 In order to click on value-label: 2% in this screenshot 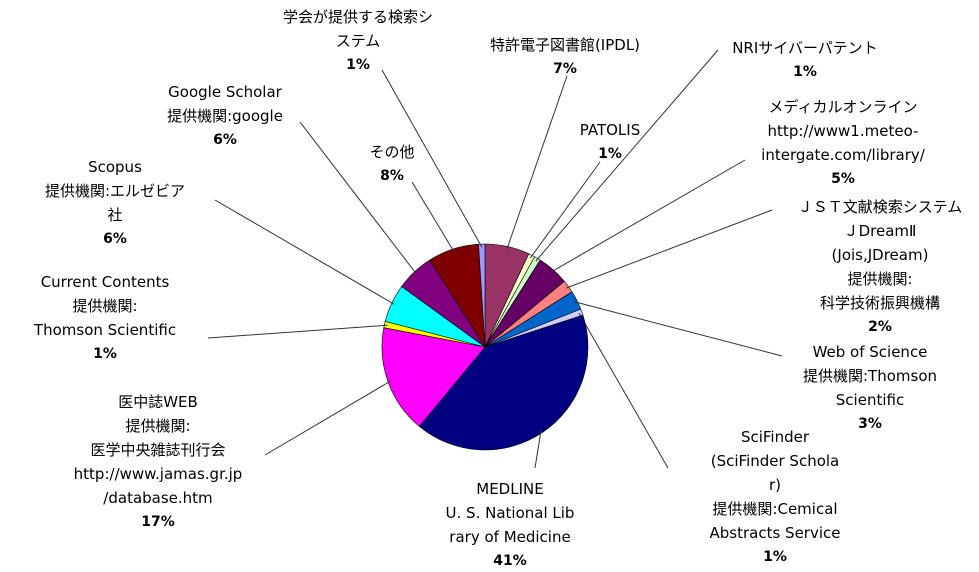, I will do `click(880, 327)`.